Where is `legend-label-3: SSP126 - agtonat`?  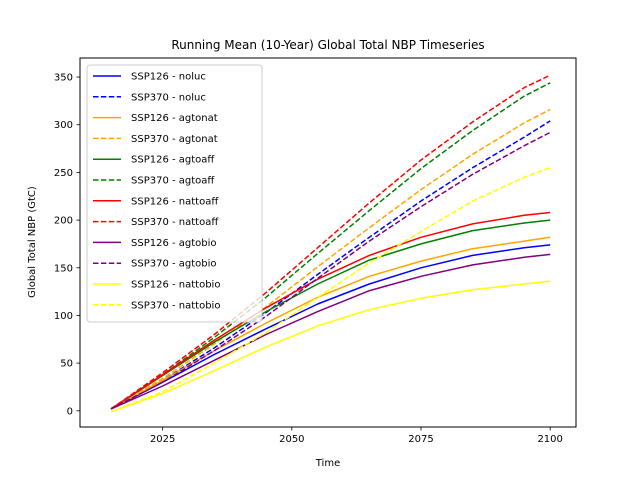
legend-label-3: SSP126 - agtonat is located at coordinates (174, 118).